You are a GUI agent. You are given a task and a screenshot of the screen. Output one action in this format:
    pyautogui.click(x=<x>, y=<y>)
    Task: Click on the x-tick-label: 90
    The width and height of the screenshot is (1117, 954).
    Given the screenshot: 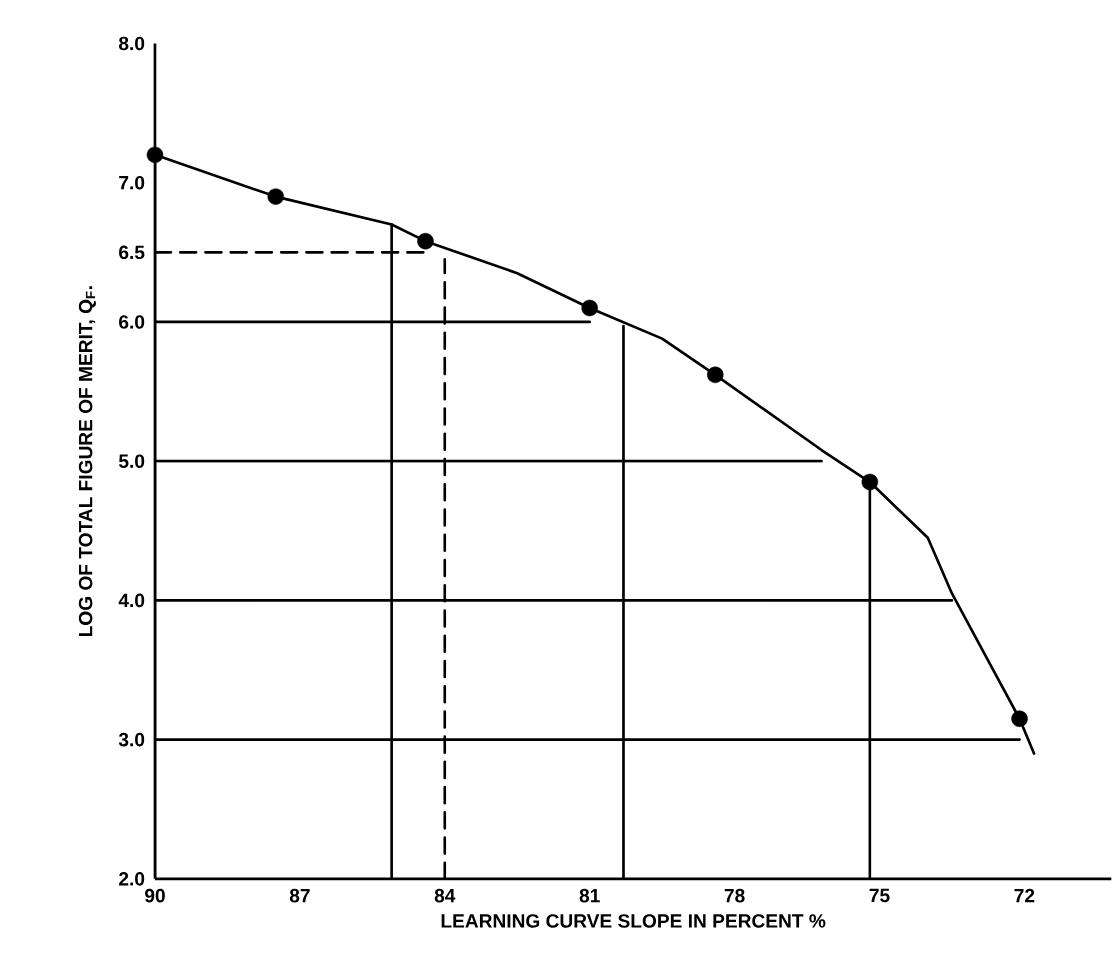 What is the action you would take?
    pyautogui.click(x=155, y=895)
    